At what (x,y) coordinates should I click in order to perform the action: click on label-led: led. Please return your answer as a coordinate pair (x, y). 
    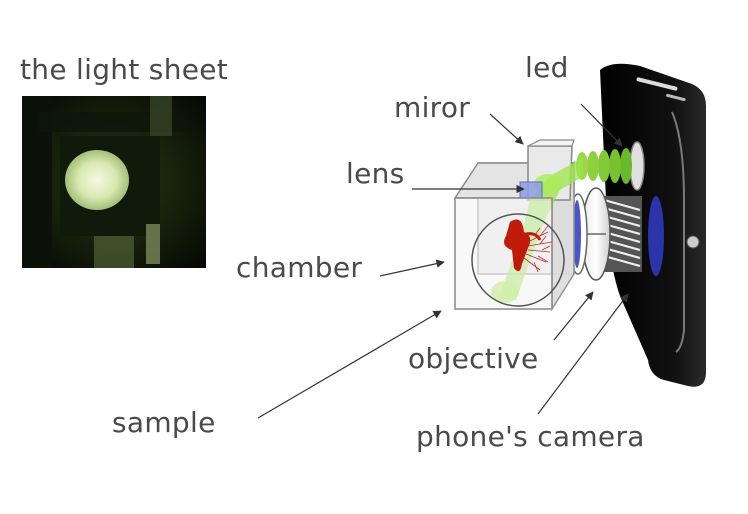
    Looking at the image, I should click on (547, 67).